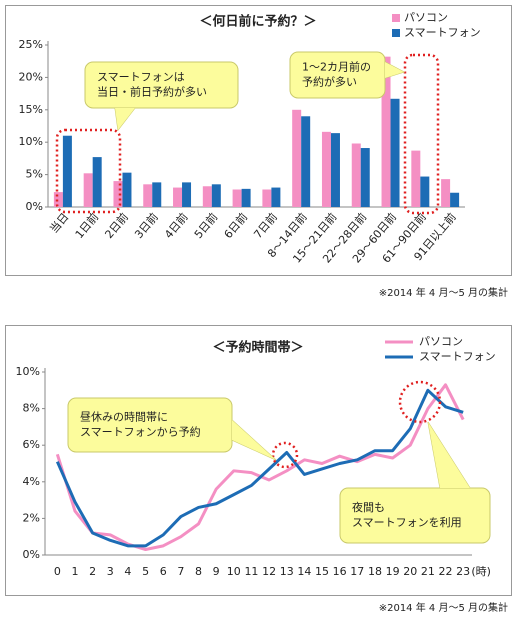 The height and width of the screenshot is (623, 517). I want to click on x-tick-label: 17, so click(357, 571).